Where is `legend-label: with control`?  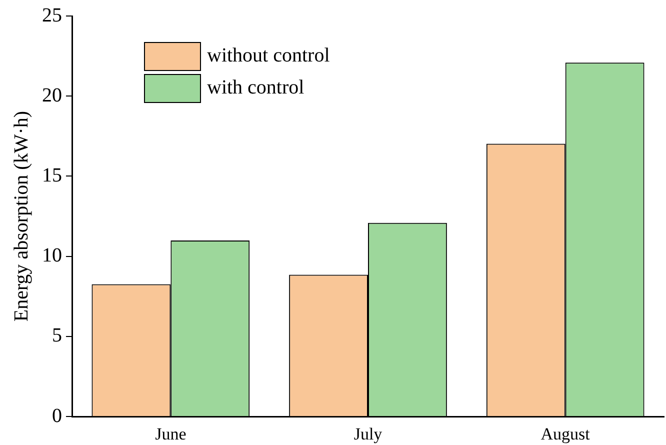
legend-label: with control is located at coordinates (256, 87).